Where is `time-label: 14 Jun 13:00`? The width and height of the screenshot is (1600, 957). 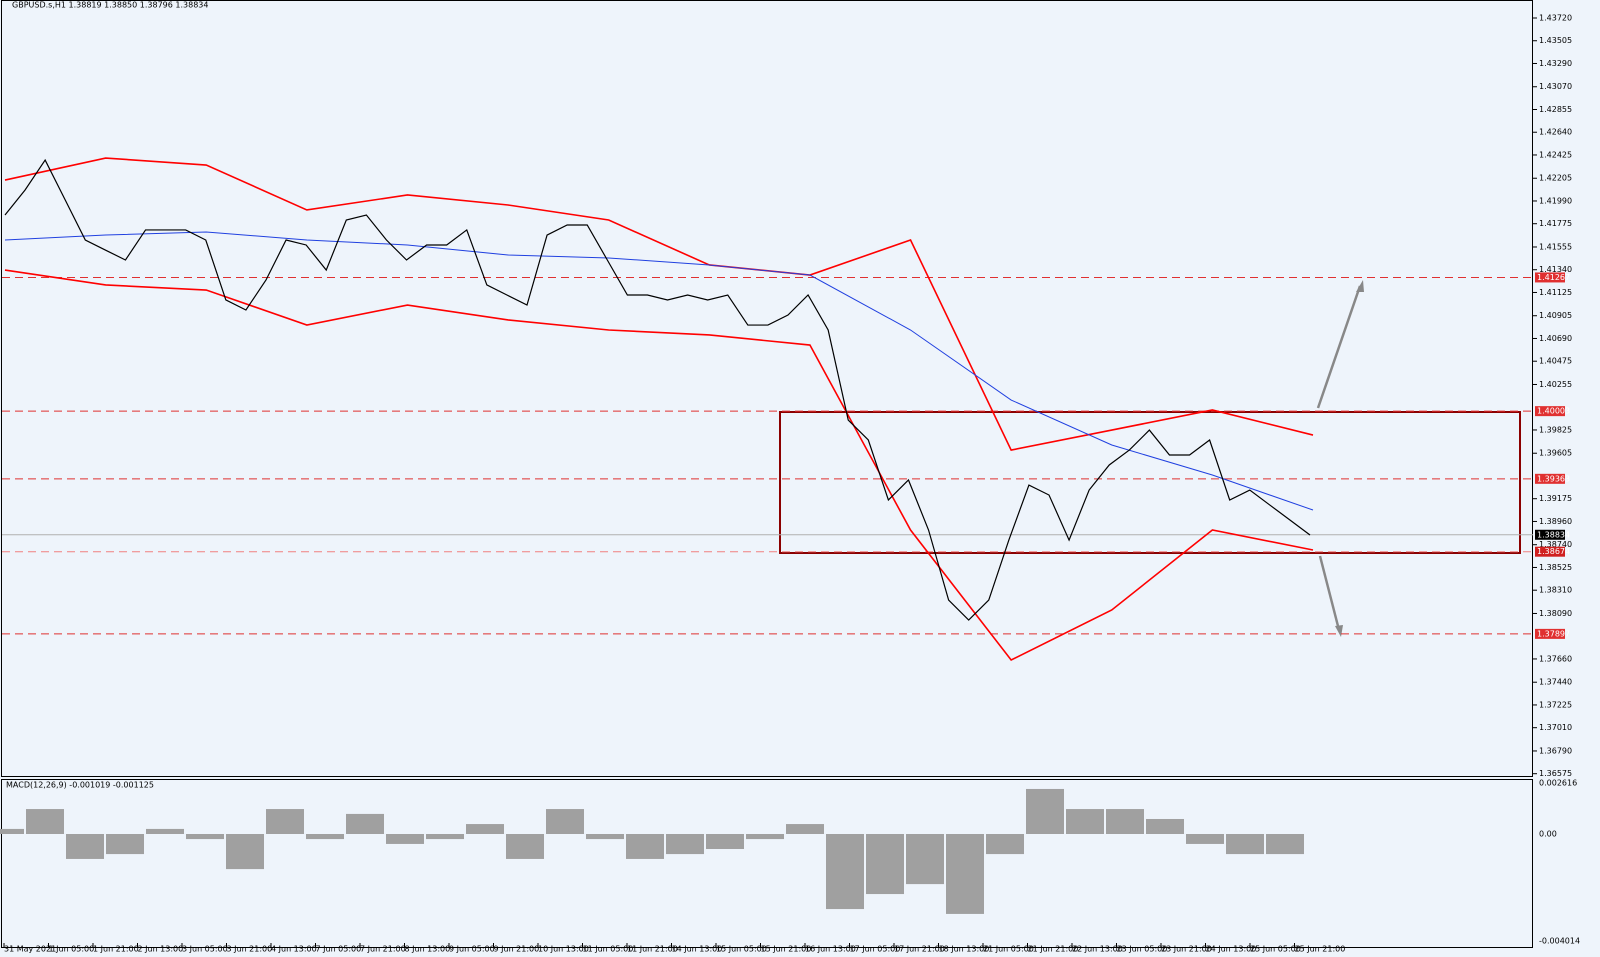 time-label: 14 Jun 13:00 is located at coordinates (697, 949).